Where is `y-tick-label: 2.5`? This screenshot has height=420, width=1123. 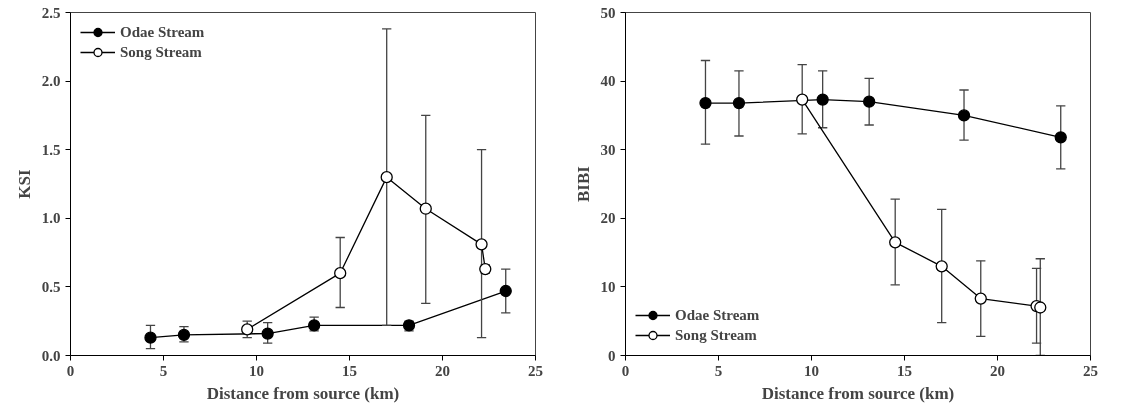 y-tick-label: 2.5 is located at coordinates (51, 12).